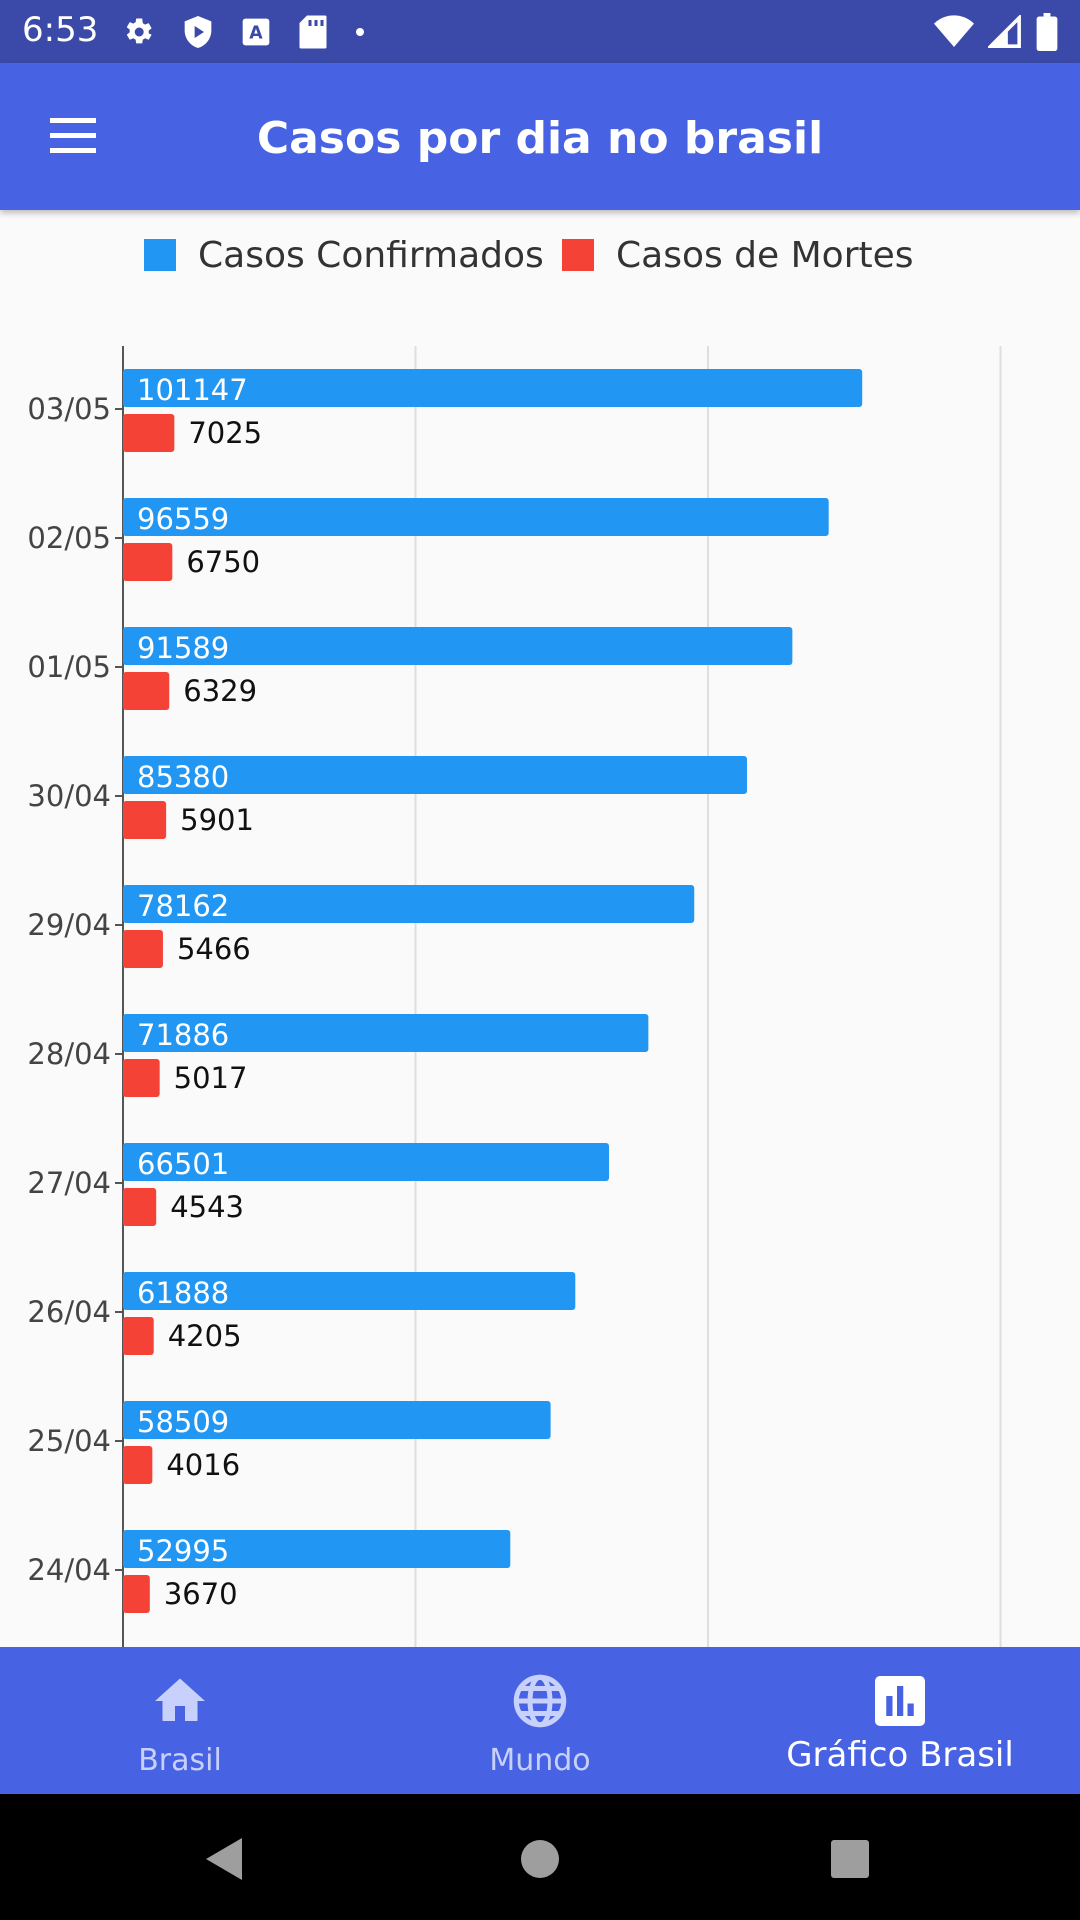  What do you see at coordinates (217, 820) in the screenshot?
I see `bar-label-casos-de-mortes: 5901` at bounding box center [217, 820].